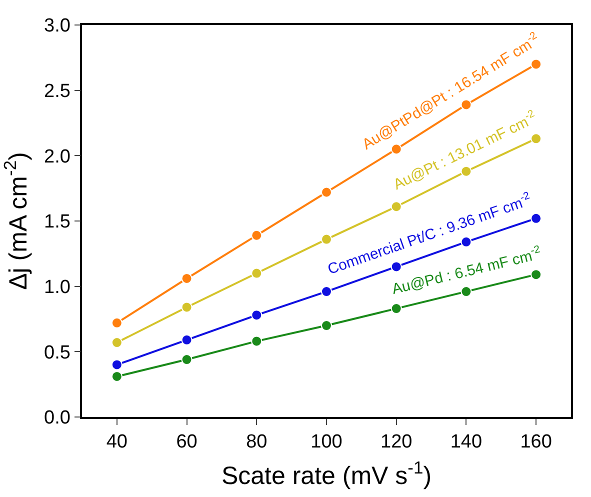 The width and height of the screenshot is (591, 497). I want to click on x-axis-title: Scate rate (mV s$^{-1}$), so click(326, 474).